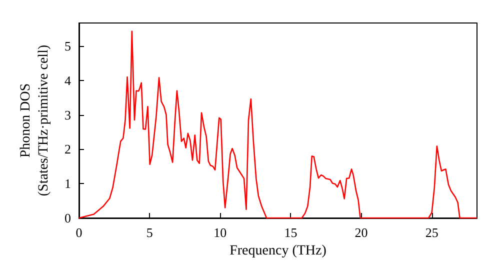 The height and width of the screenshot is (280, 500). Describe the element at coordinates (220, 232) in the screenshot. I see `x-tick-label: 10` at that location.